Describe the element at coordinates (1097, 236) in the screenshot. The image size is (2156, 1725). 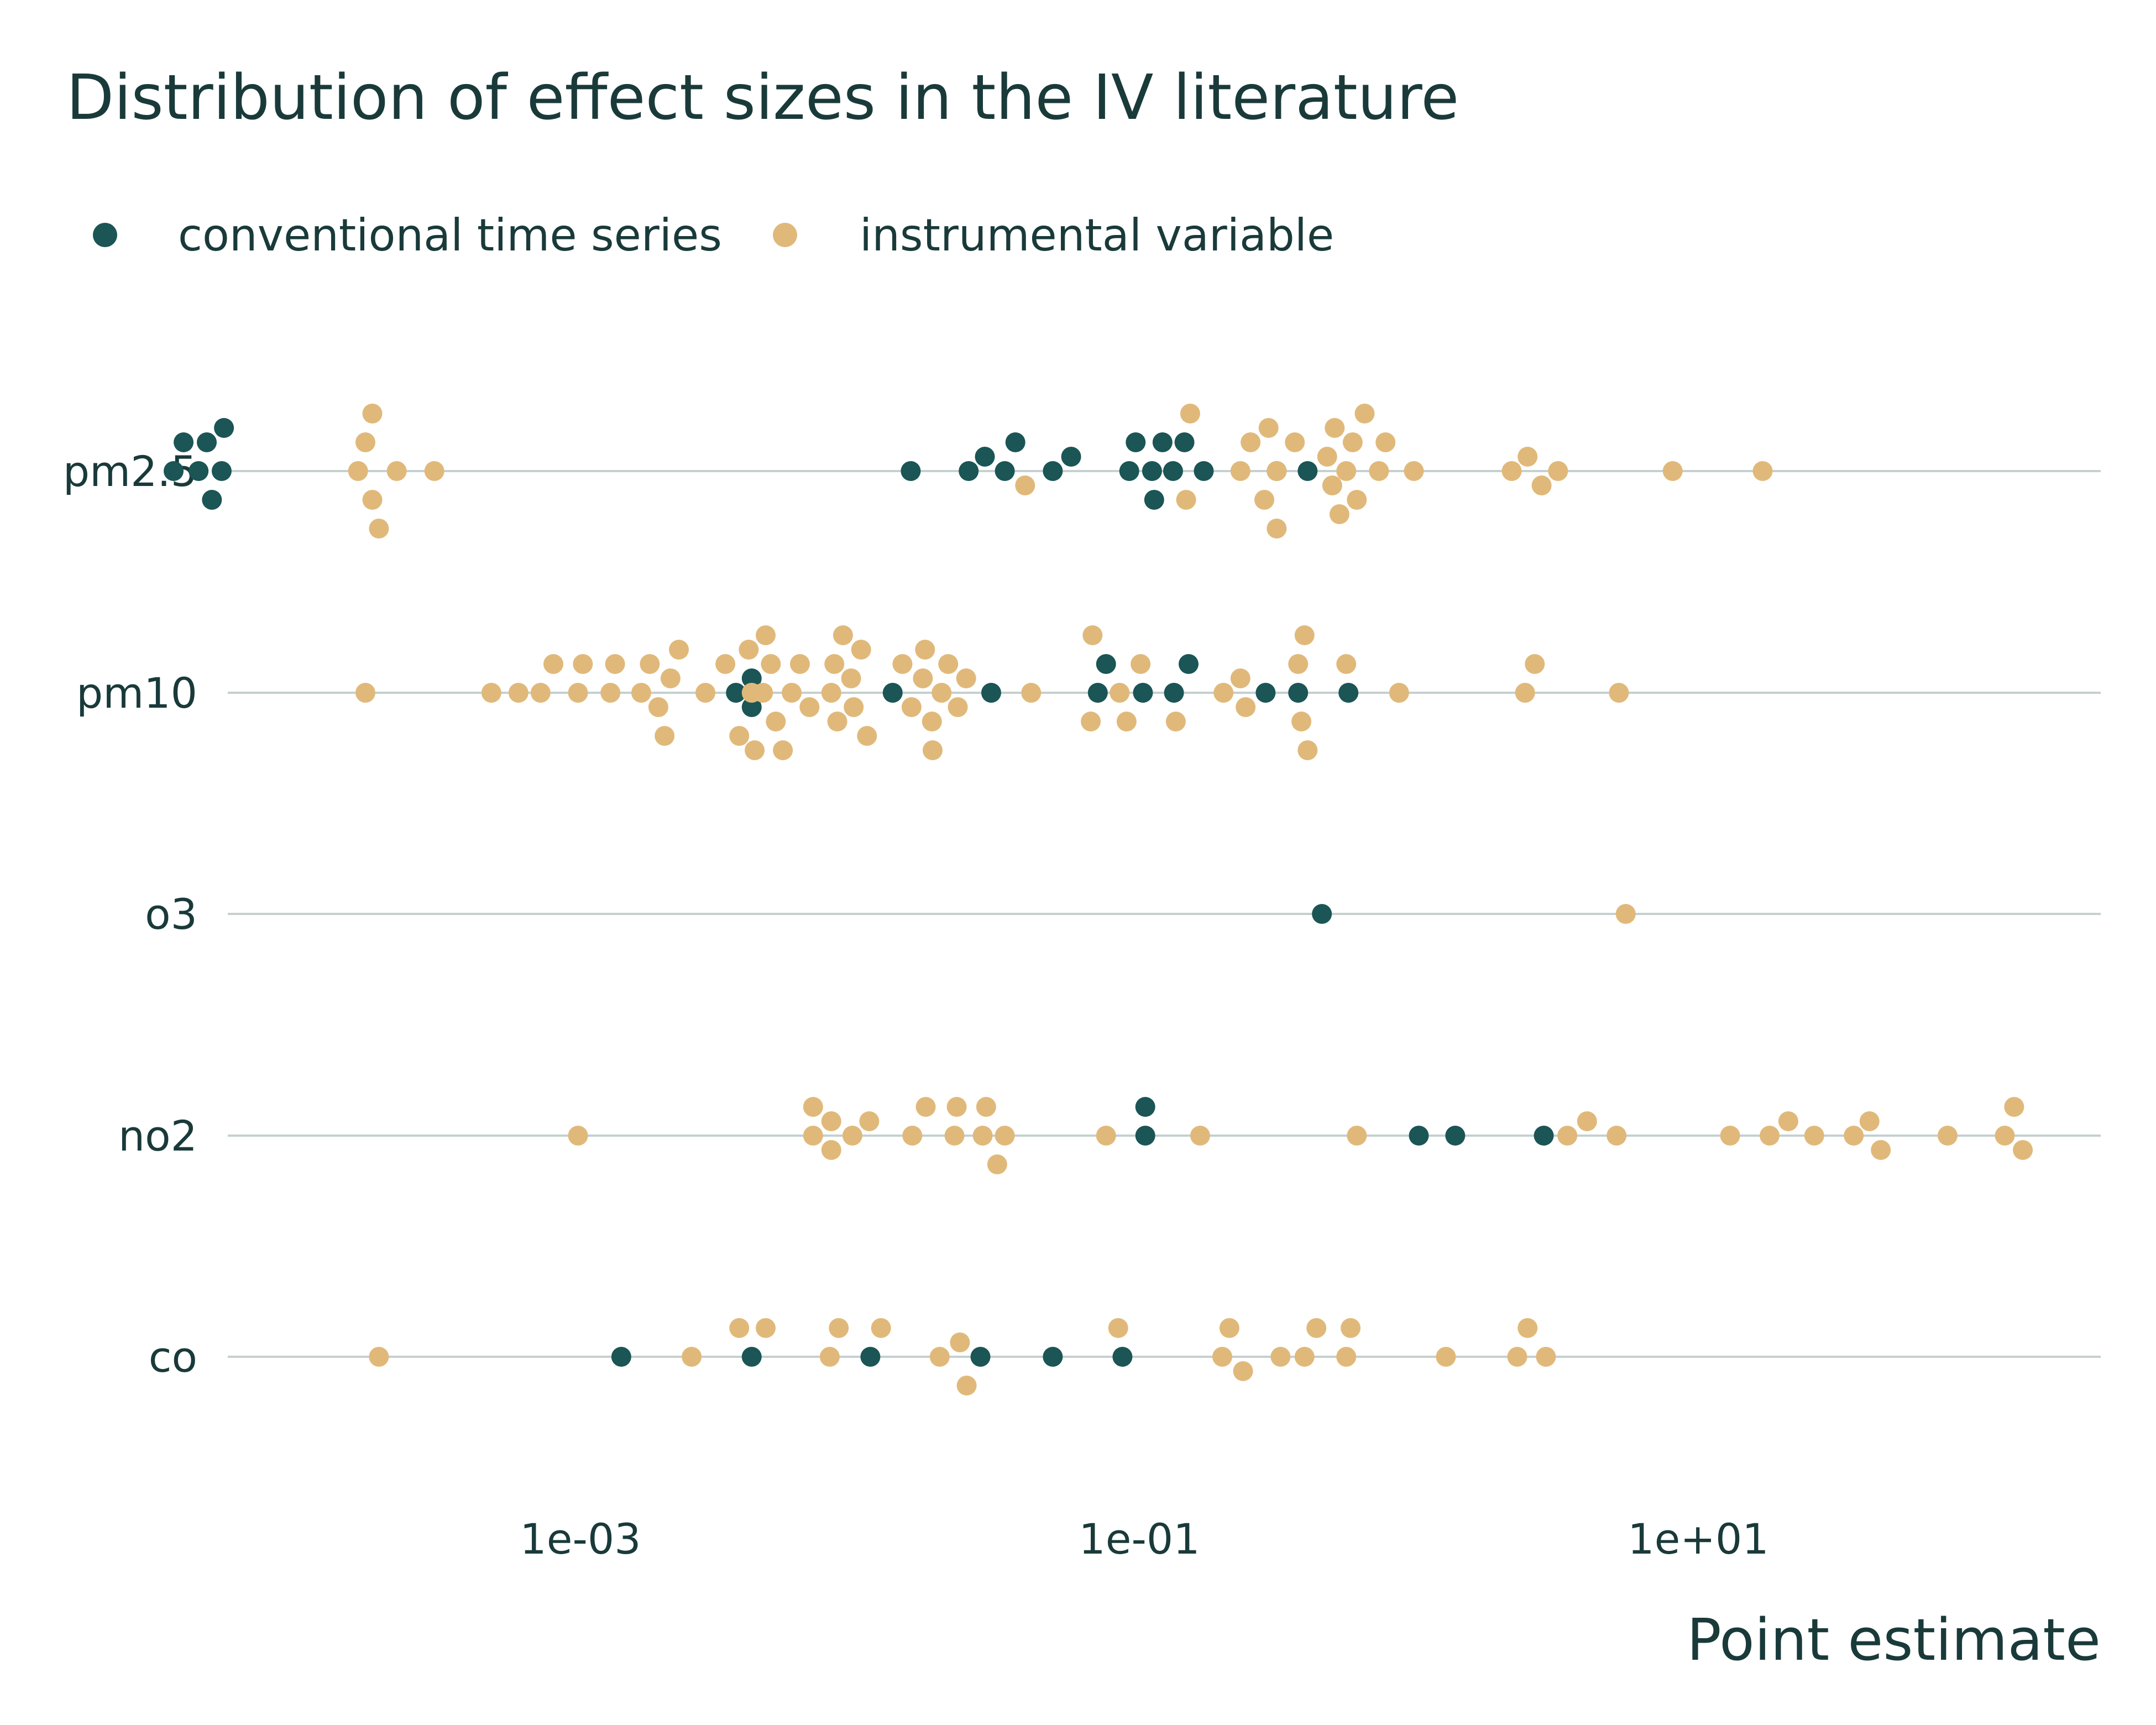
I see `legend-label-instrumental: instrumental variable` at that location.